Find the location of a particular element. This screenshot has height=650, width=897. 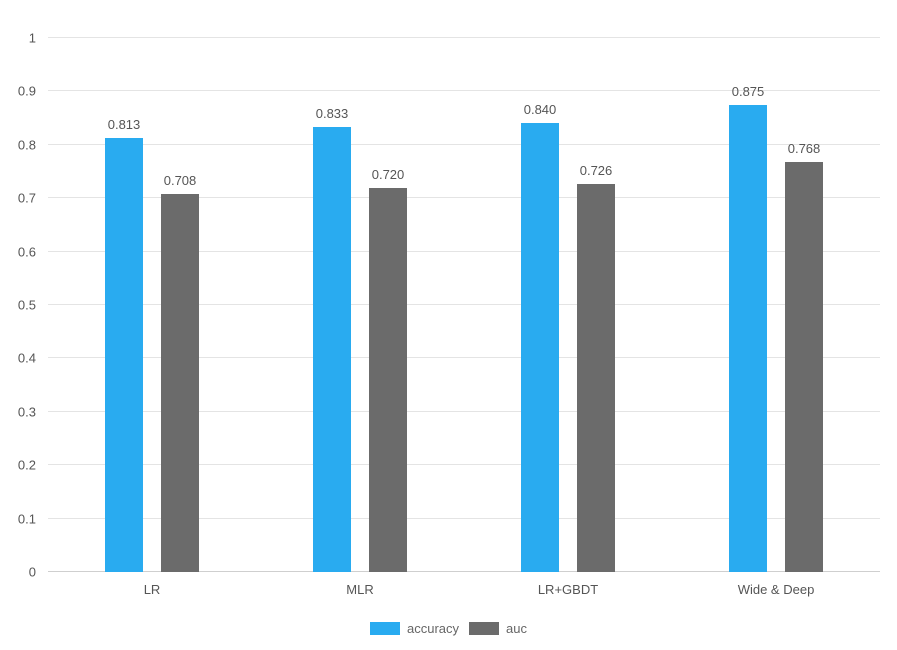

bar-value-label: 0.726 is located at coordinates (596, 171).